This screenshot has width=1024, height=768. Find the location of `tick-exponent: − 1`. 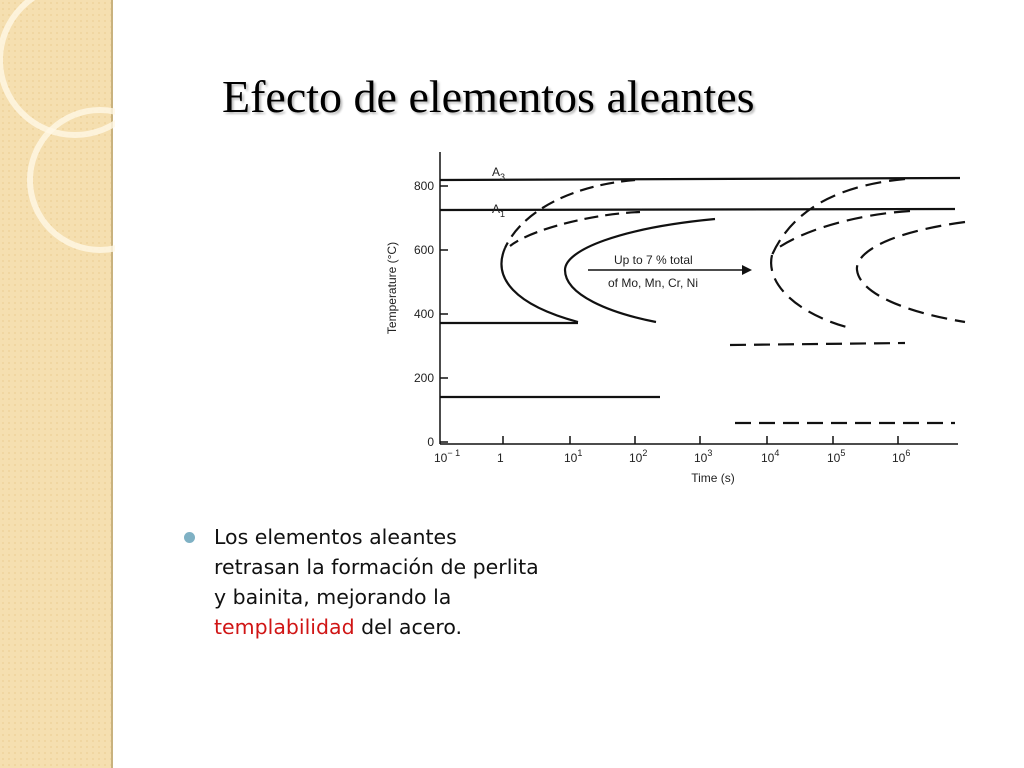

tick-exponent: − 1 is located at coordinates (453, 453).